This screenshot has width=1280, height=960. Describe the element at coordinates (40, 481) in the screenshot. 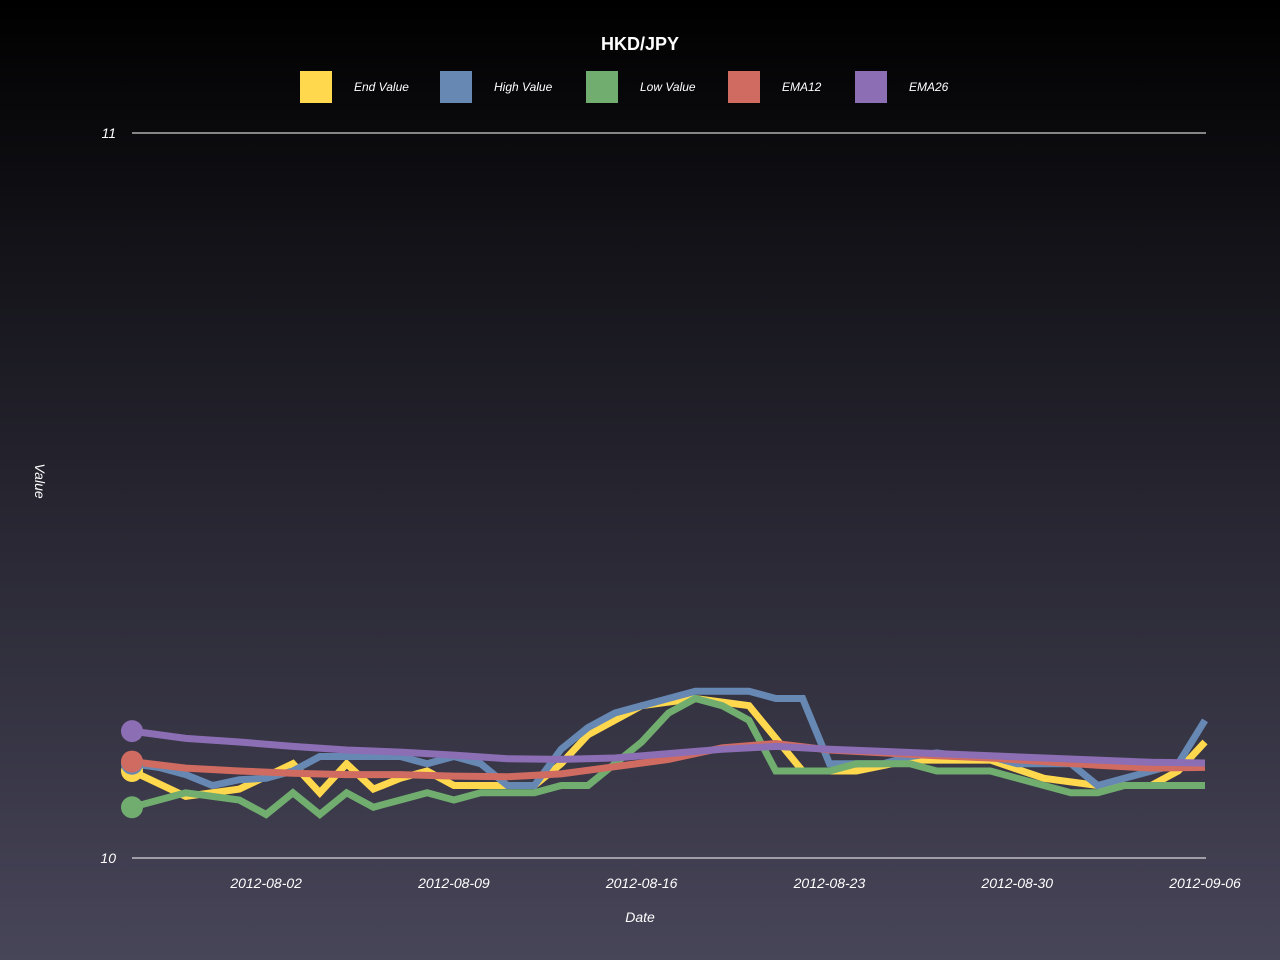

I see `y-axis-label: Value` at that location.